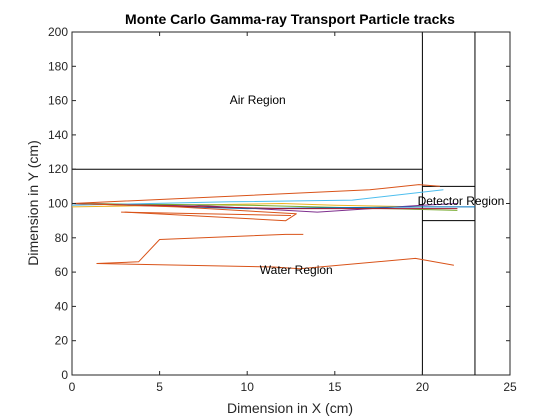 Image resolution: width=560 pixels, height=420 pixels. I want to click on x-tick-label: 5, so click(159, 387).